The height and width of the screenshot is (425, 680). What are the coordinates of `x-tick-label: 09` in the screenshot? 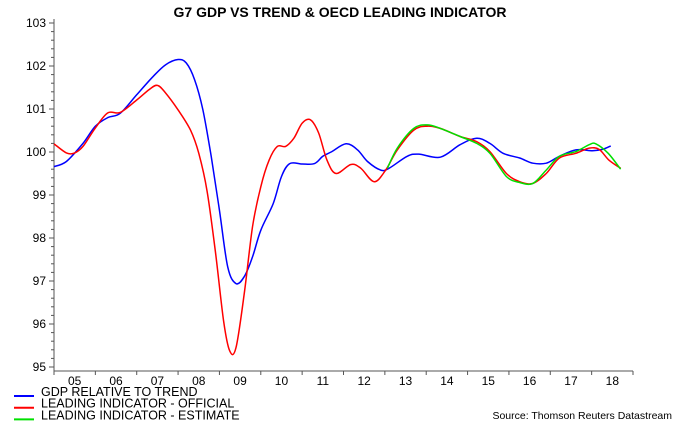 It's located at (240, 381).